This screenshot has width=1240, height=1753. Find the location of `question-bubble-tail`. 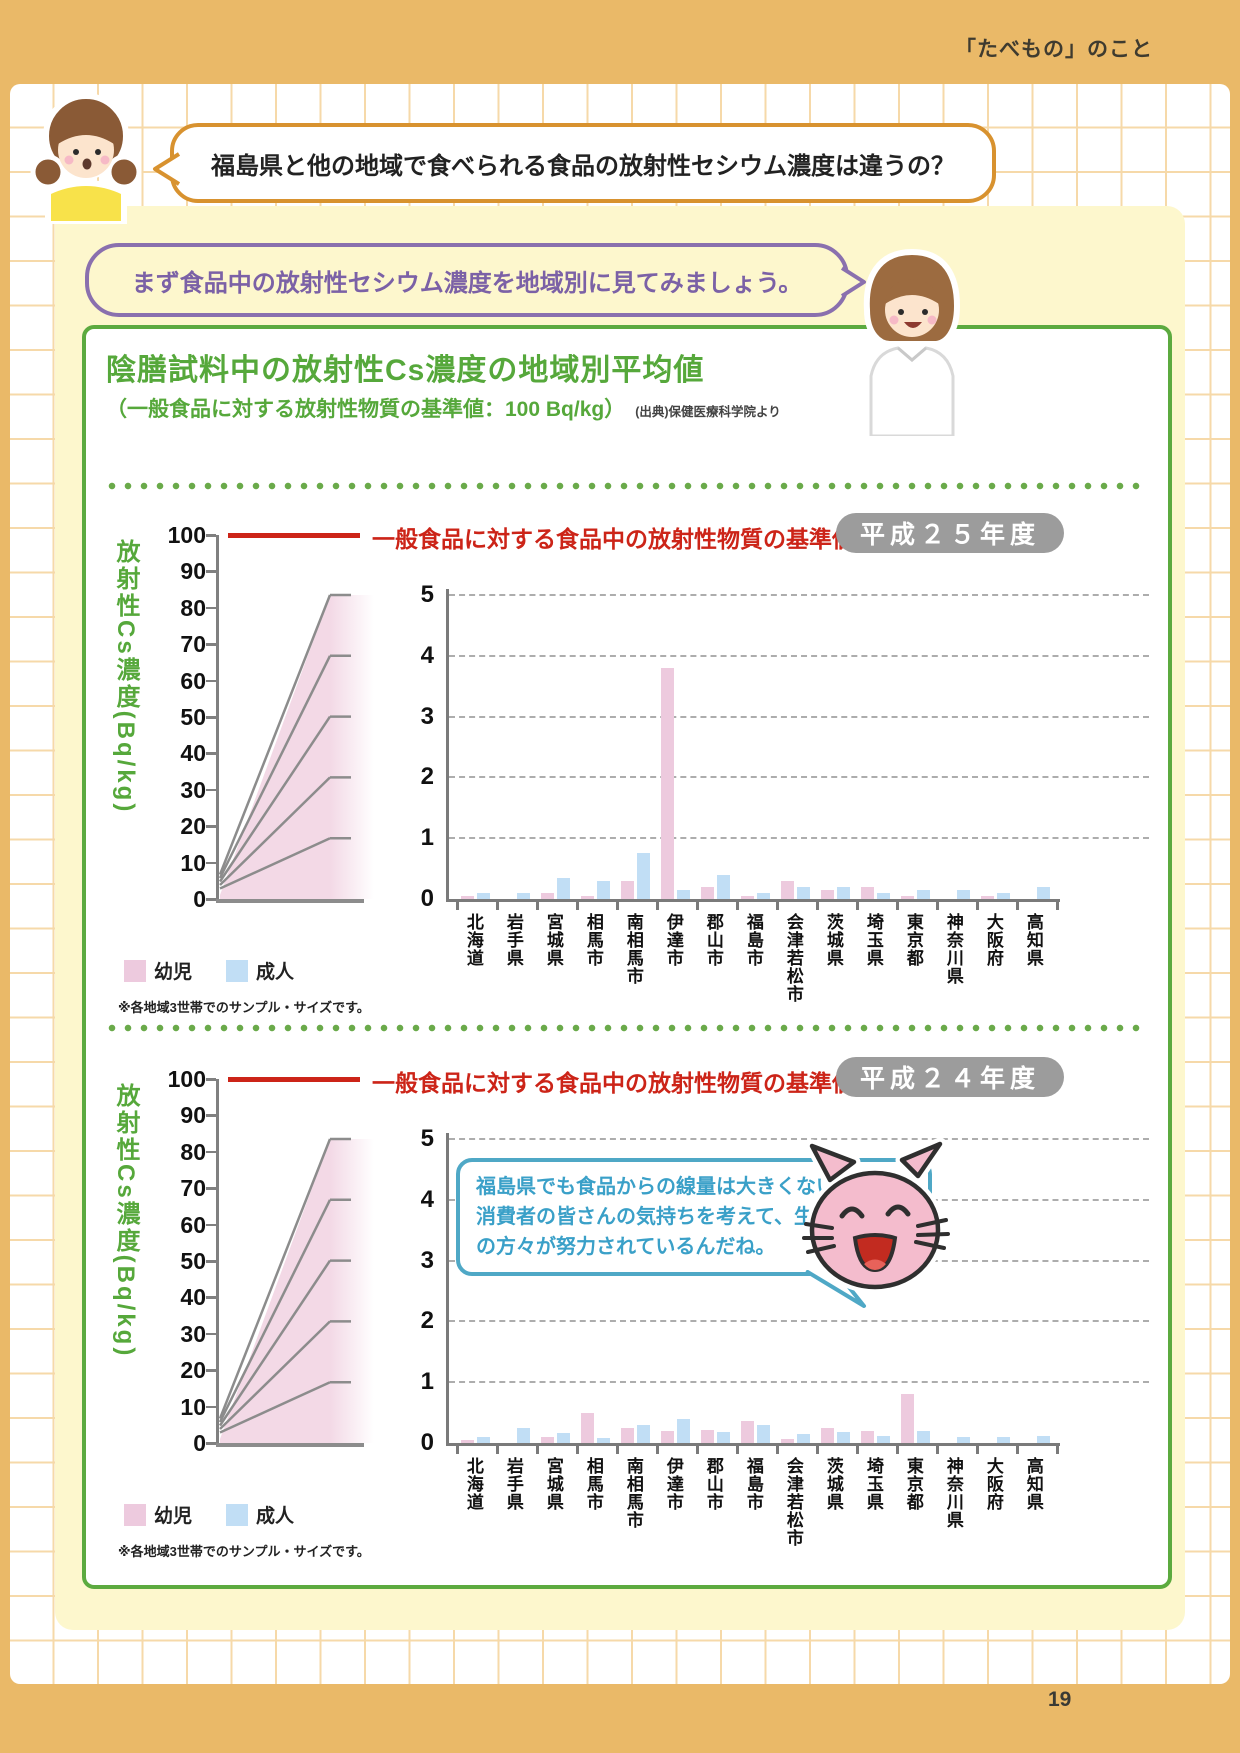

question-bubble-tail is located at coordinates (166, 169).